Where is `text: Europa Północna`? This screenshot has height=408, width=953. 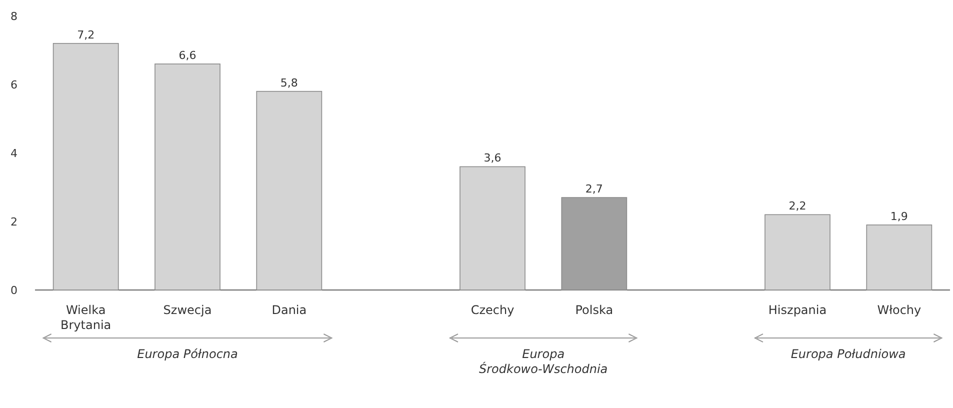 text: Europa Północna is located at coordinates (187, 354).